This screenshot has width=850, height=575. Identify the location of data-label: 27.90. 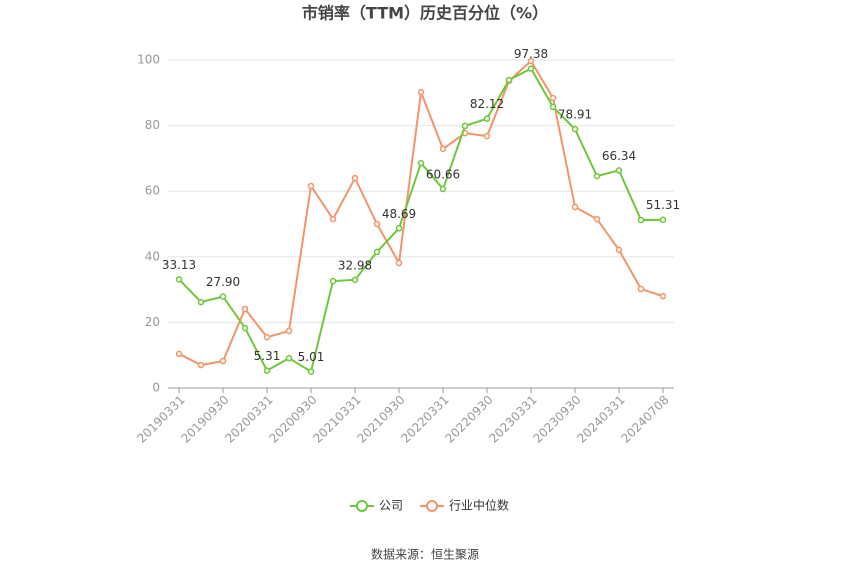
(223, 282).